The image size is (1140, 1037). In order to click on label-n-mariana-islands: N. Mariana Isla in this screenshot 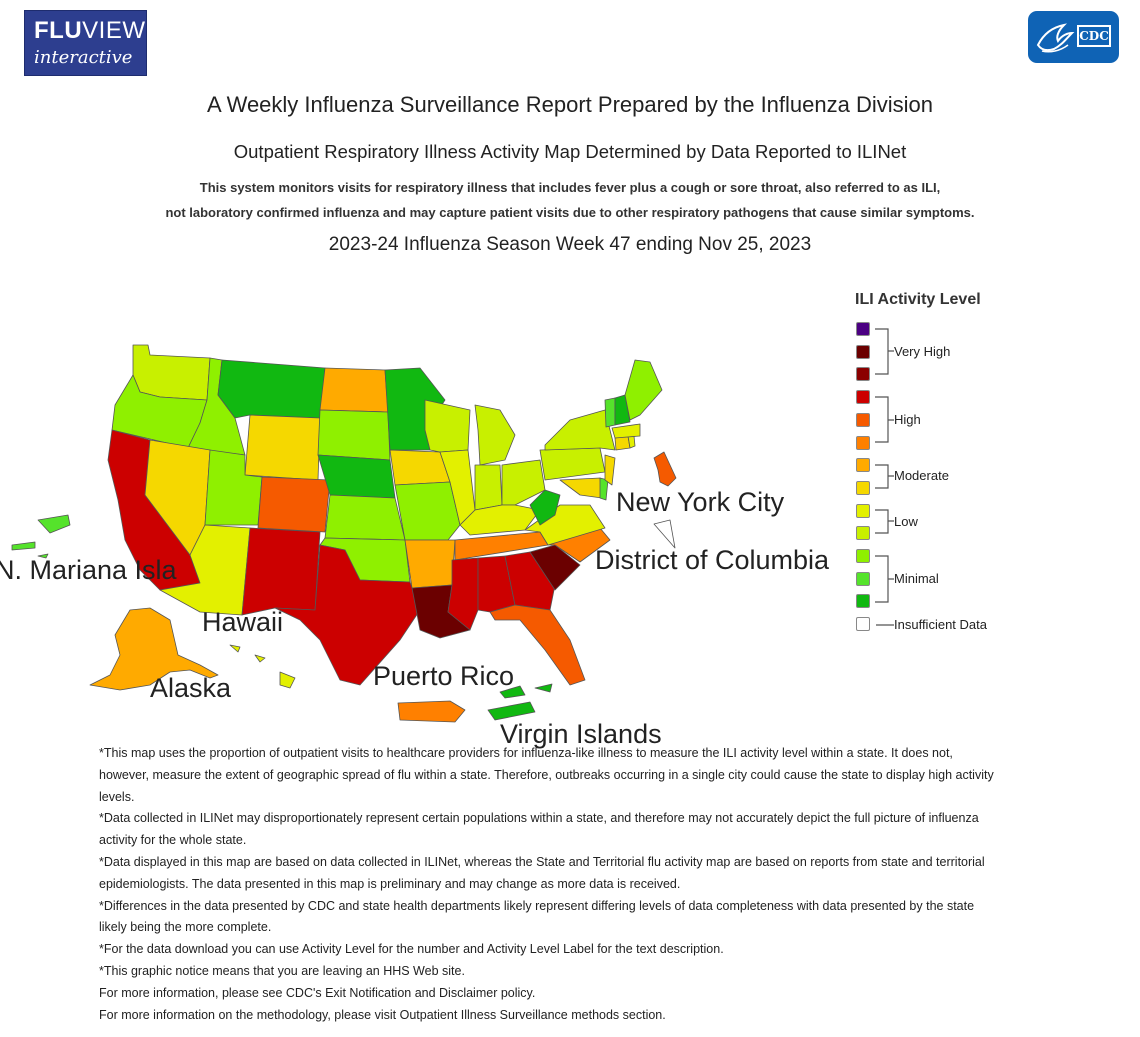, I will do `click(89, 570)`.